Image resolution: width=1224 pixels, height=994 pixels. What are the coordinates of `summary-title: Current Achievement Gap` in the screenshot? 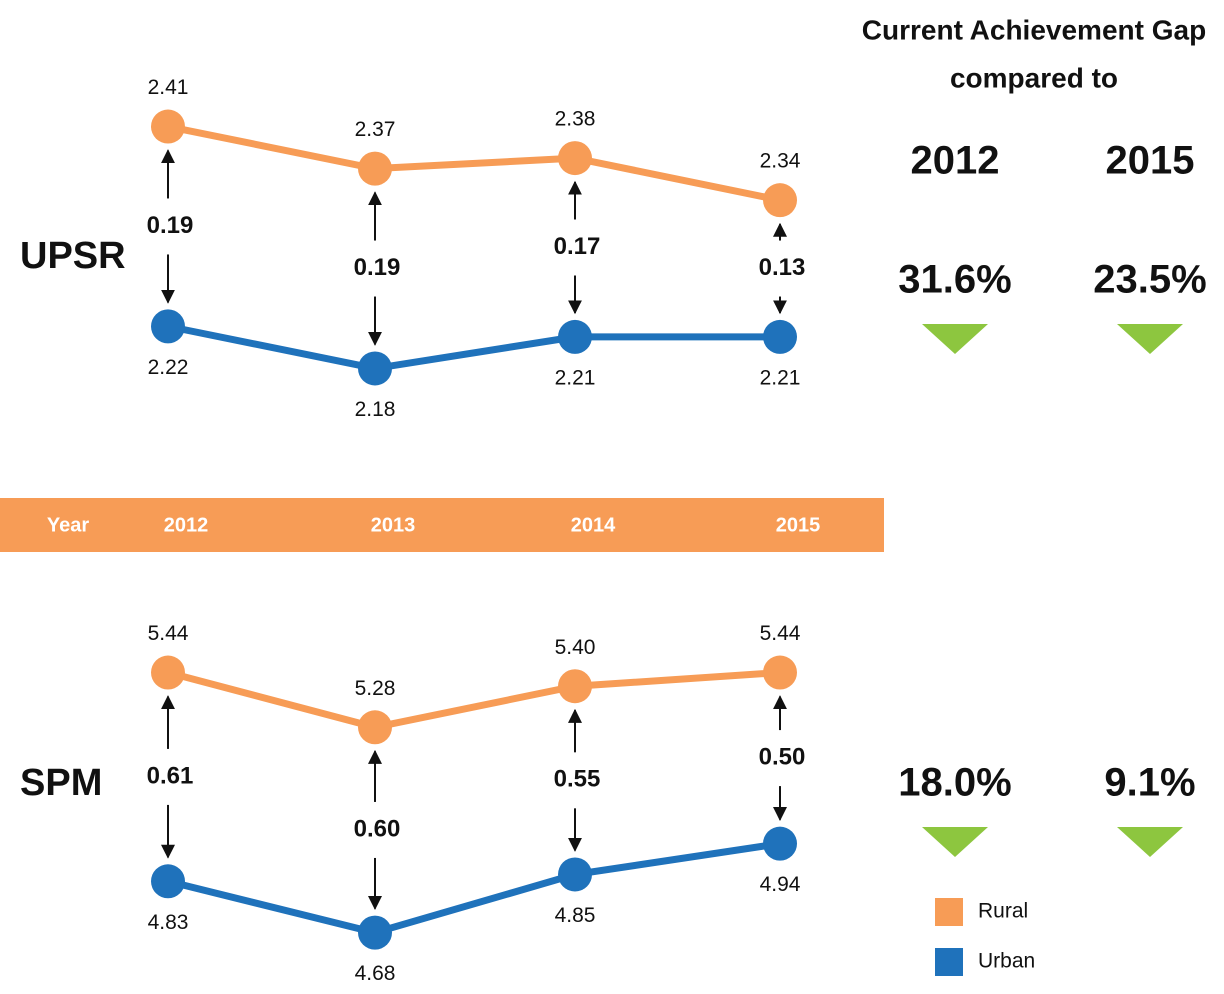 It's located at (1034, 29).